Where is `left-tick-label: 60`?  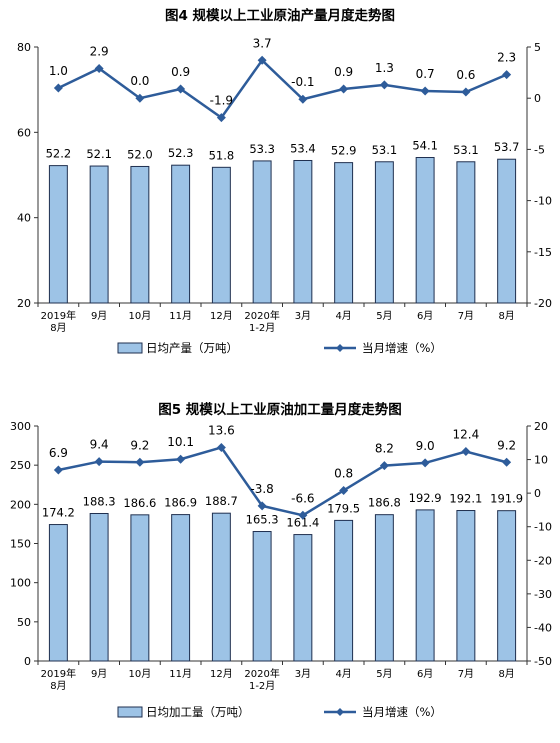 left-tick-label: 60 is located at coordinates (24, 132).